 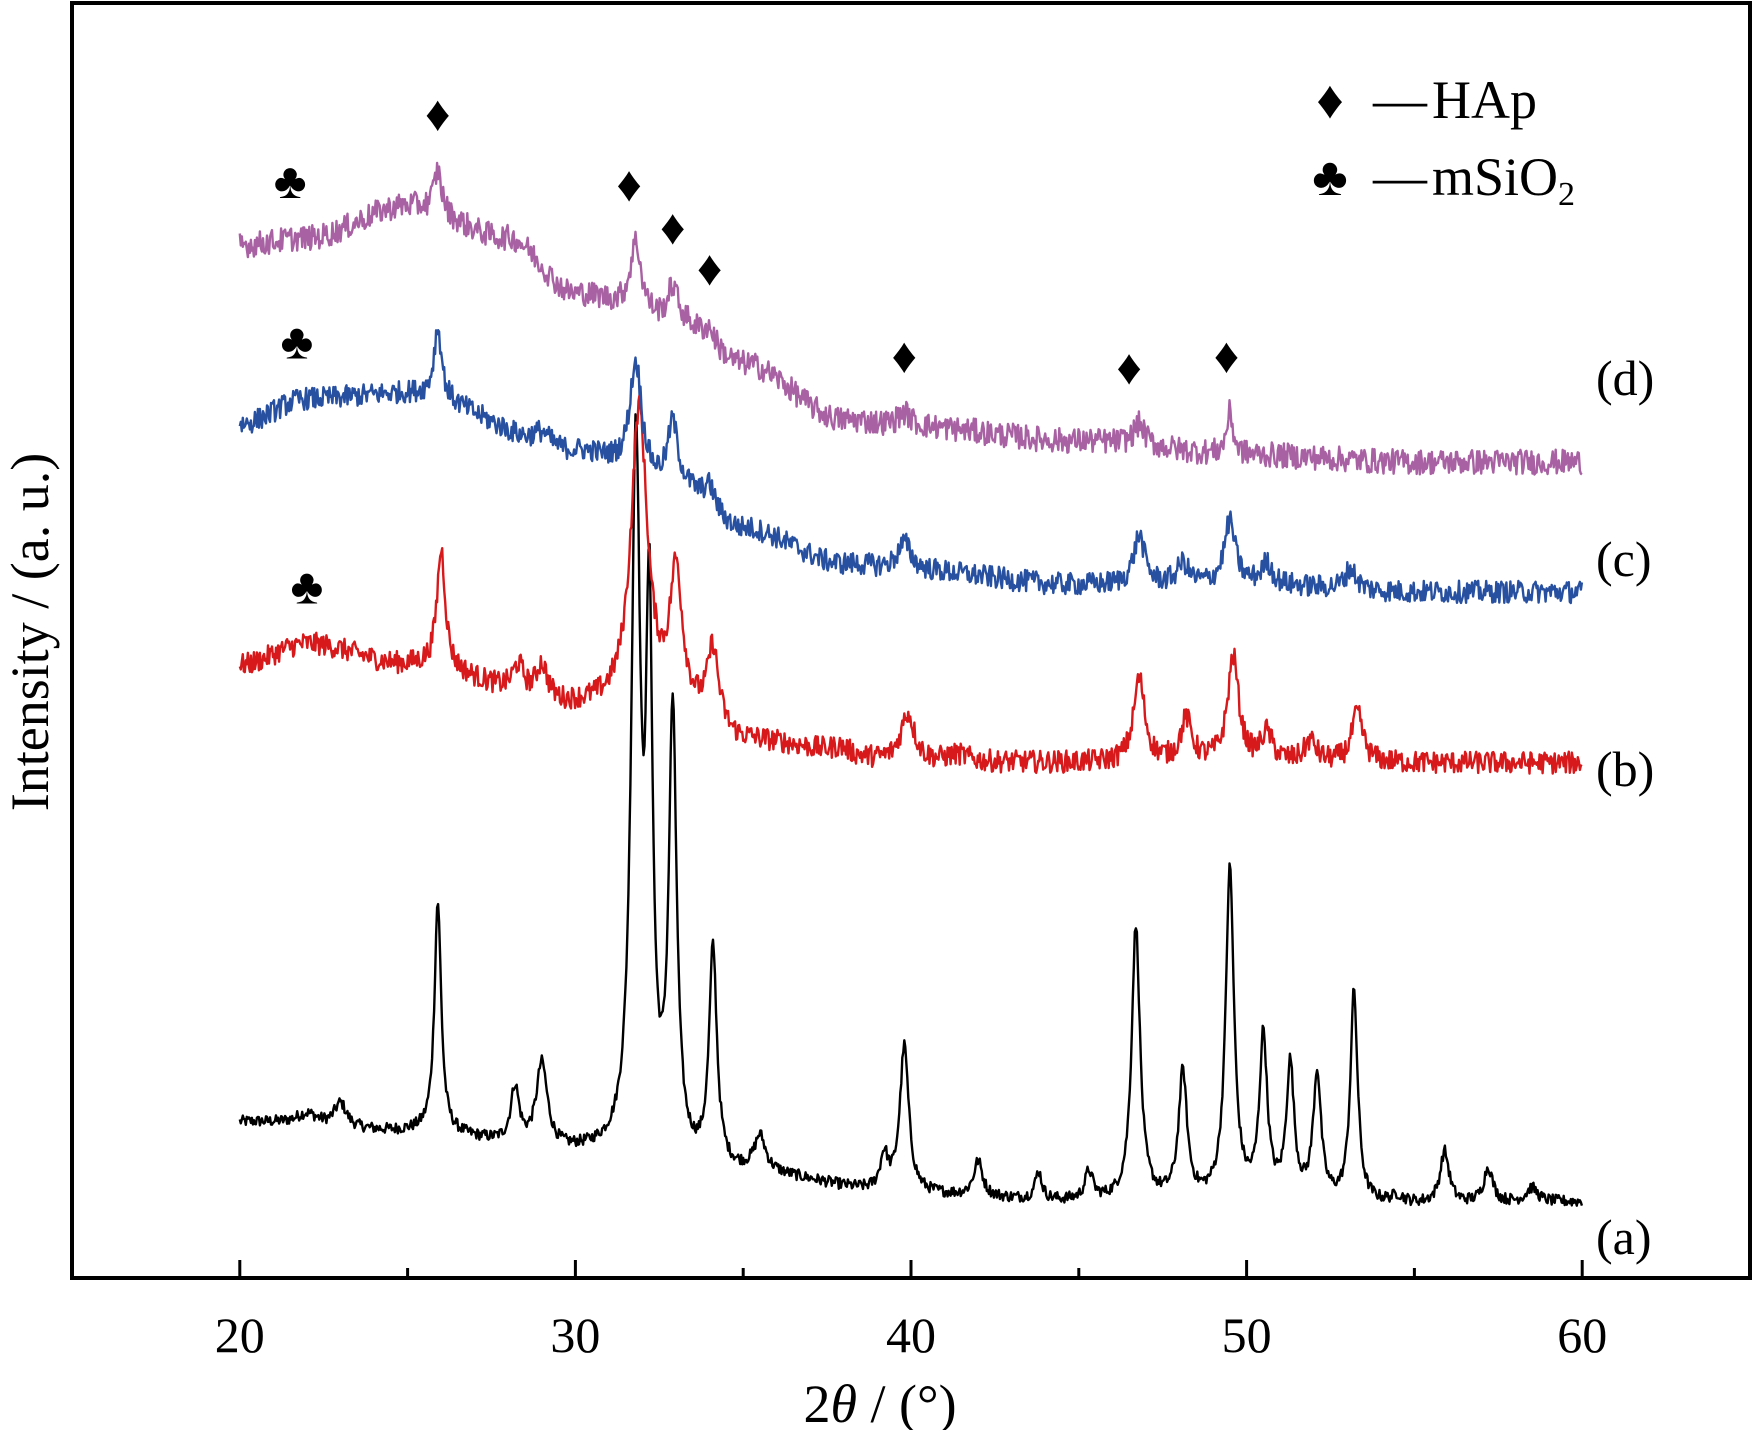 I want to click on series-label: (d), so click(x=1625, y=378).